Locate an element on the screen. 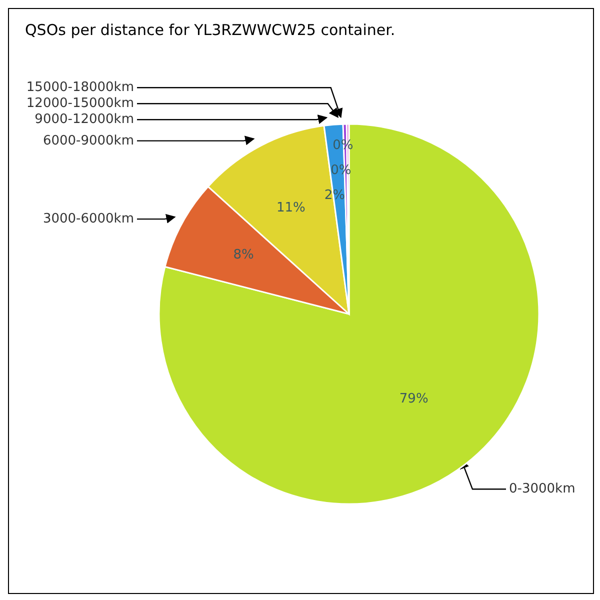  slice-label: 15000-18000km is located at coordinates (80, 88).